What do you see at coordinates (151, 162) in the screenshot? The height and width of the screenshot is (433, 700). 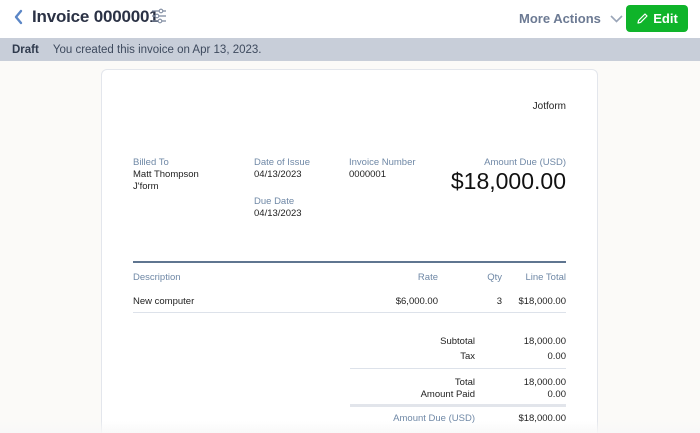 I see `billed-to-label: Billed To` at bounding box center [151, 162].